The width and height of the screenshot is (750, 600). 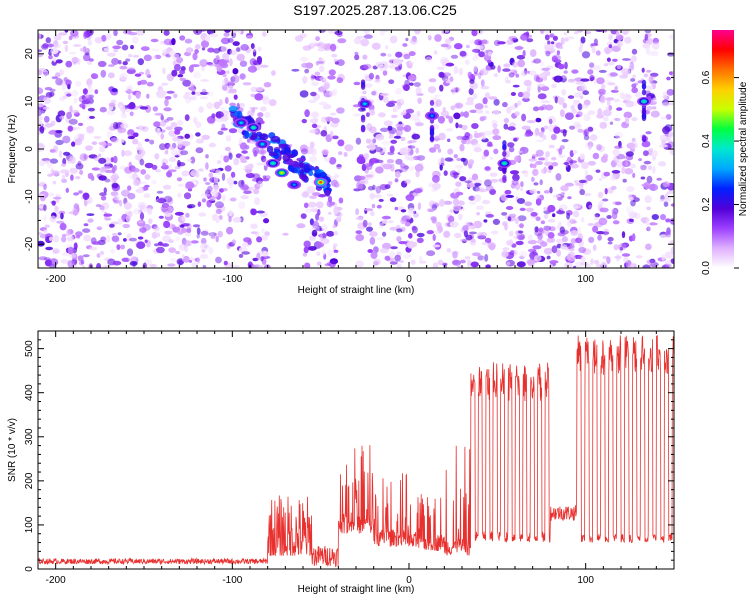 What do you see at coordinates (29, 436) in the screenshot?
I see `y-tick-label: 300` at bounding box center [29, 436].